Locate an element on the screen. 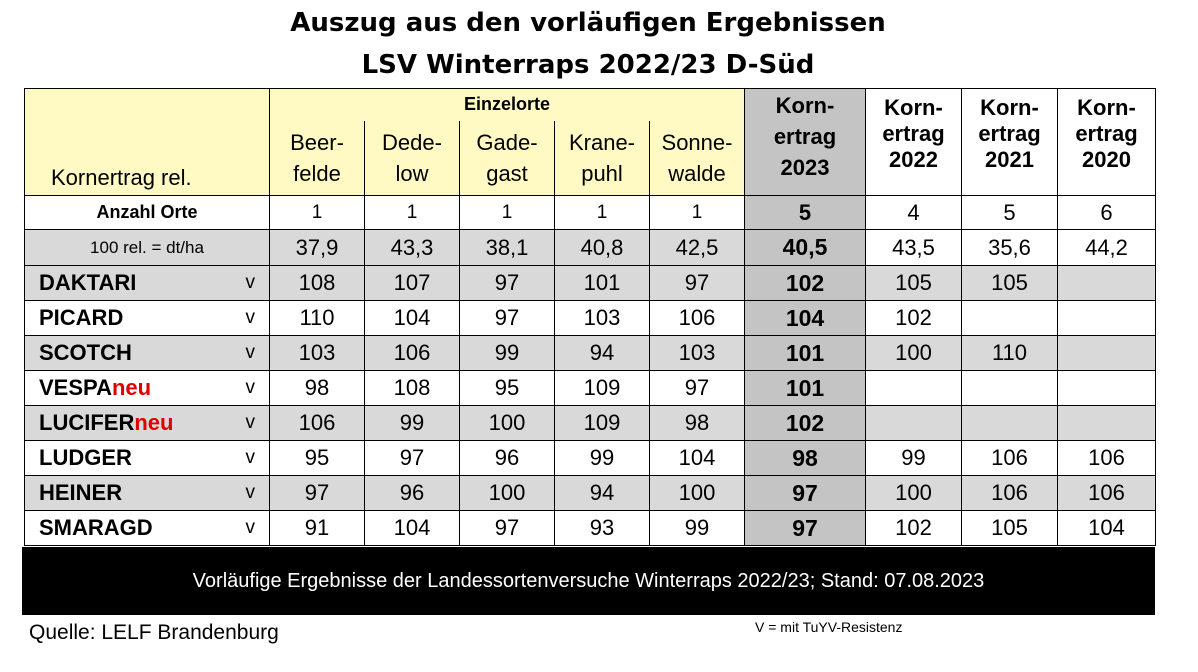 The height and width of the screenshot is (672, 1198). location-beerfelde: Beer-felde is located at coordinates (317, 158).